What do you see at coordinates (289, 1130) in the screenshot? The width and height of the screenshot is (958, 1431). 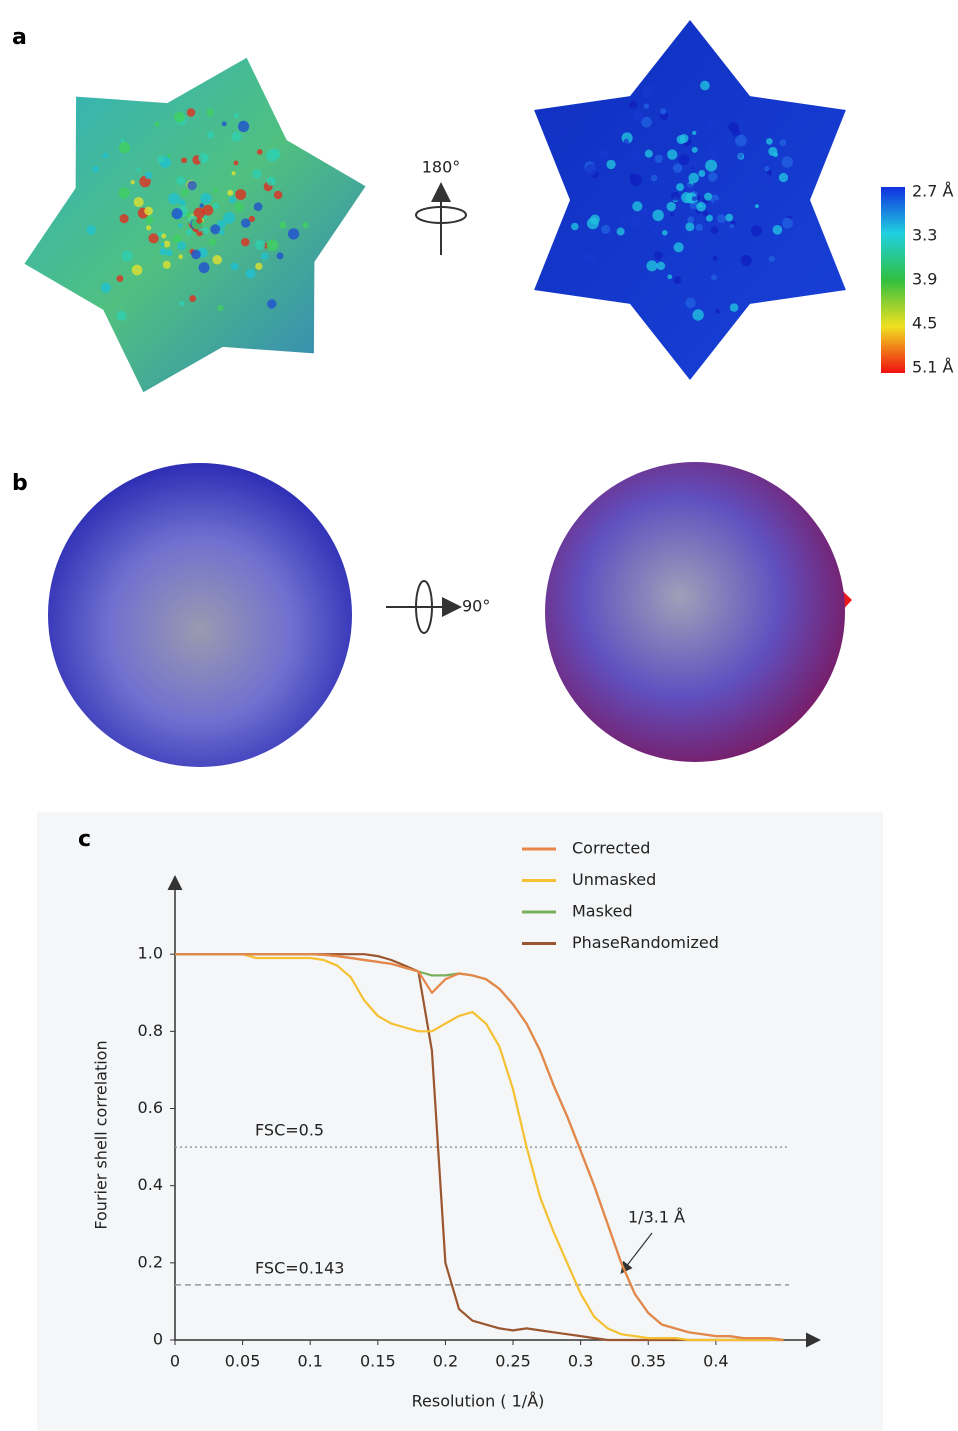 I see `reference-label: FSC=0.5` at bounding box center [289, 1130].